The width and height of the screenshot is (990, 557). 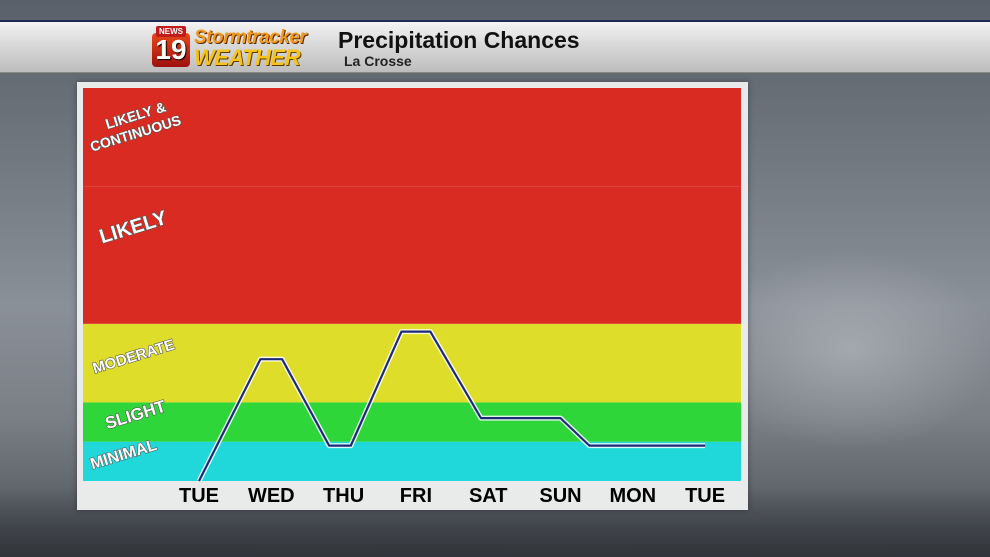 I want to click on x-tick-label: WED, so click(x=271, y=496).